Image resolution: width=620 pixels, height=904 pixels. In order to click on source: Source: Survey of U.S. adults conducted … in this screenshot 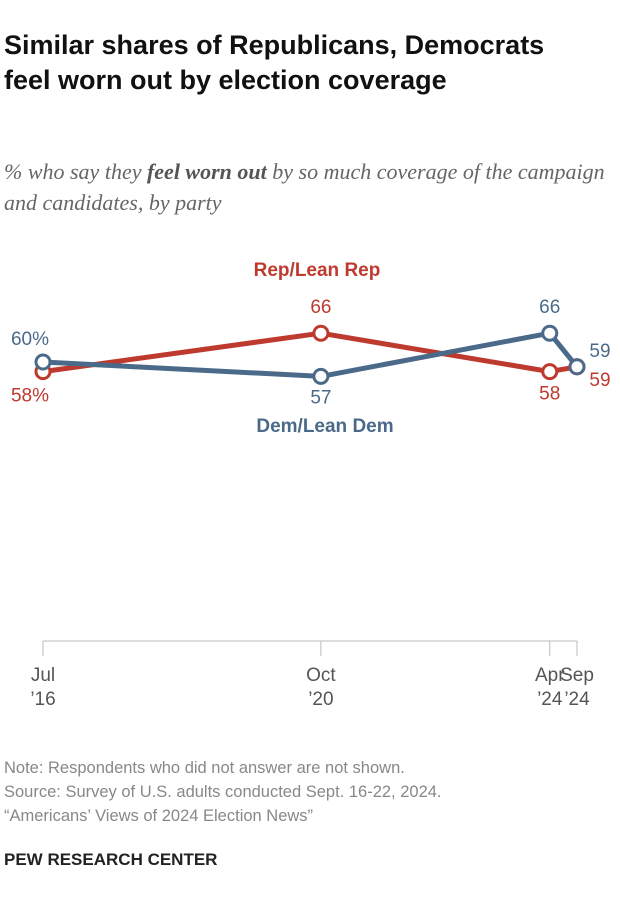, I will do `click(223, 792)`.